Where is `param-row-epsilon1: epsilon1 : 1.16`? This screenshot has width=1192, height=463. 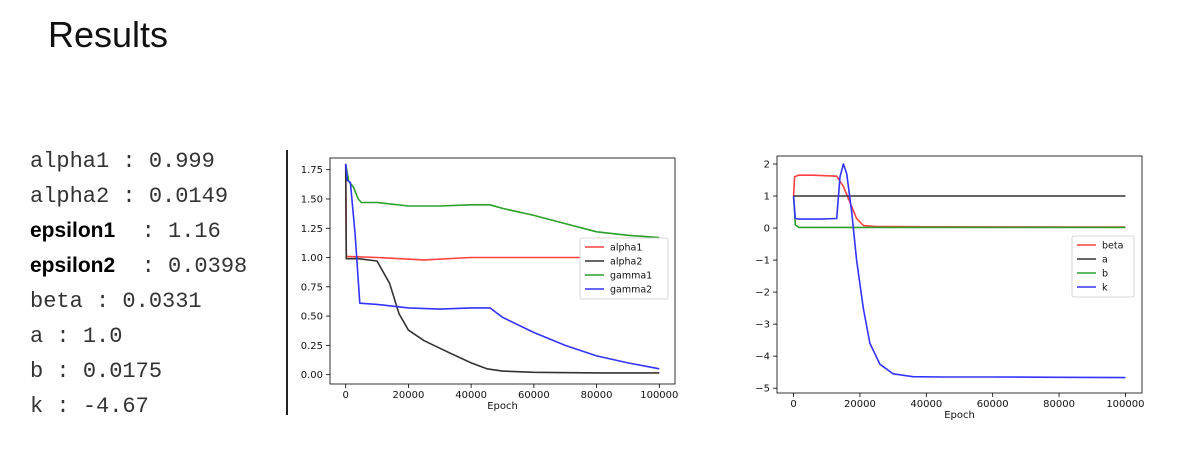
param-row-epsilon1: epsilon1 : 1.16 is located at coordinates (138, 231).